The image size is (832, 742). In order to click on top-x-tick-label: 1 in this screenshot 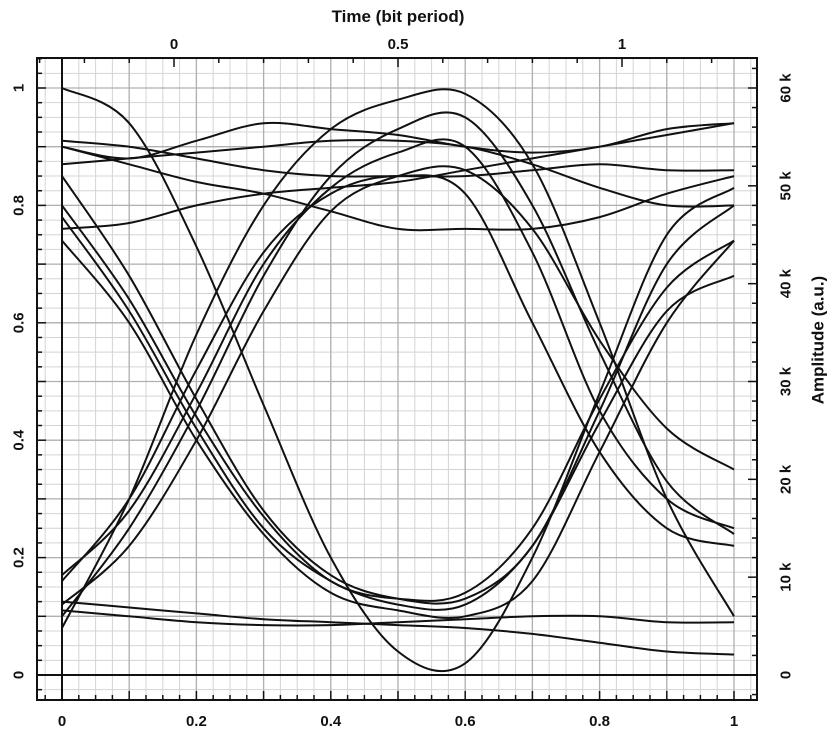, I will do `click(622, 44)`.